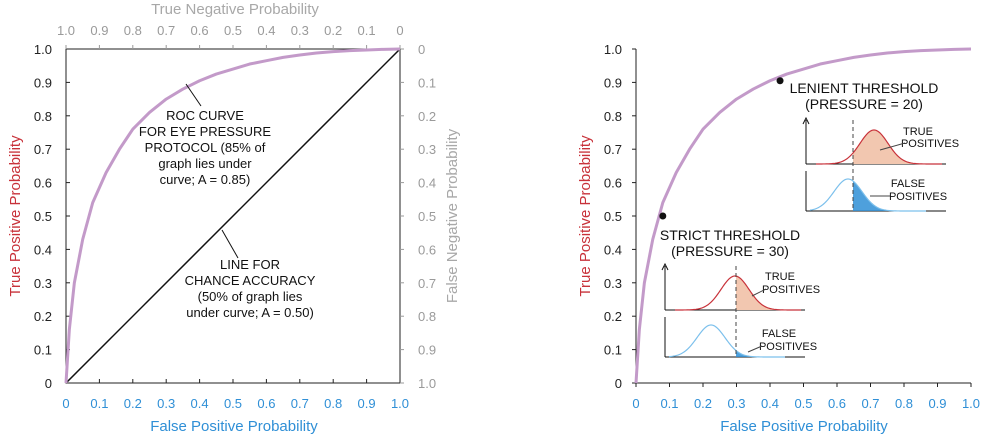 This screenshot has width=993, height=443. What do you see at coordinates (99, 30) in the screenshot?
I see `top-tick-label: 0.9` at bounding box center [99, 30].